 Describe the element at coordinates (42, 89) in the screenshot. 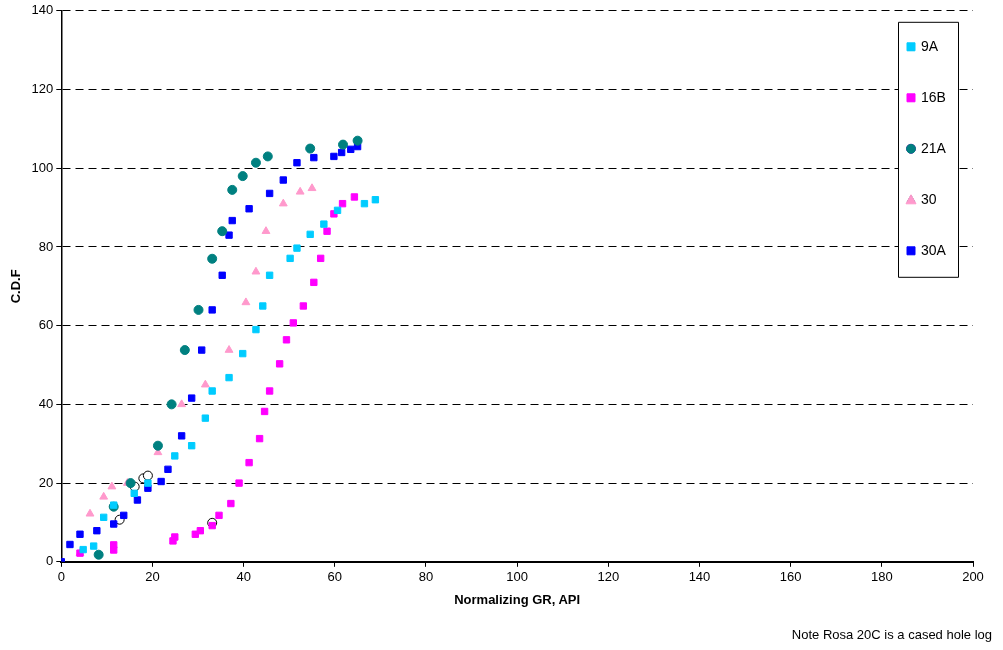

I see `y-tick-label: 120` at that location.